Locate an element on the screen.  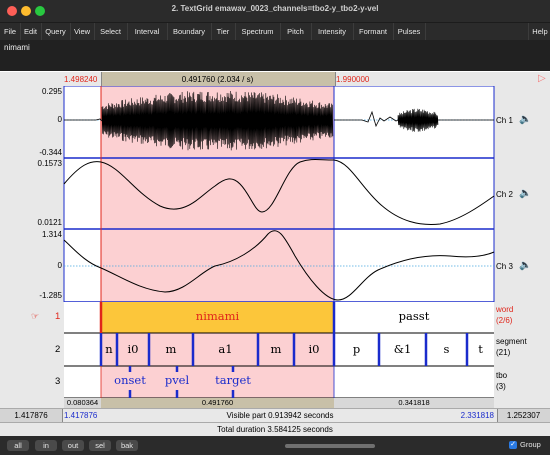
selection-duration-cell is located at coordinates (218, 79).